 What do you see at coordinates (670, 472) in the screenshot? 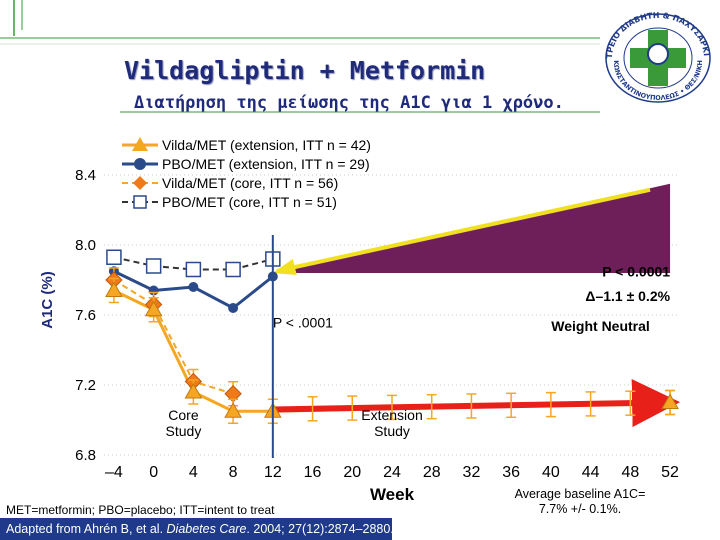
I see `x-tick-label: 52` at bounding box center [670, 472].